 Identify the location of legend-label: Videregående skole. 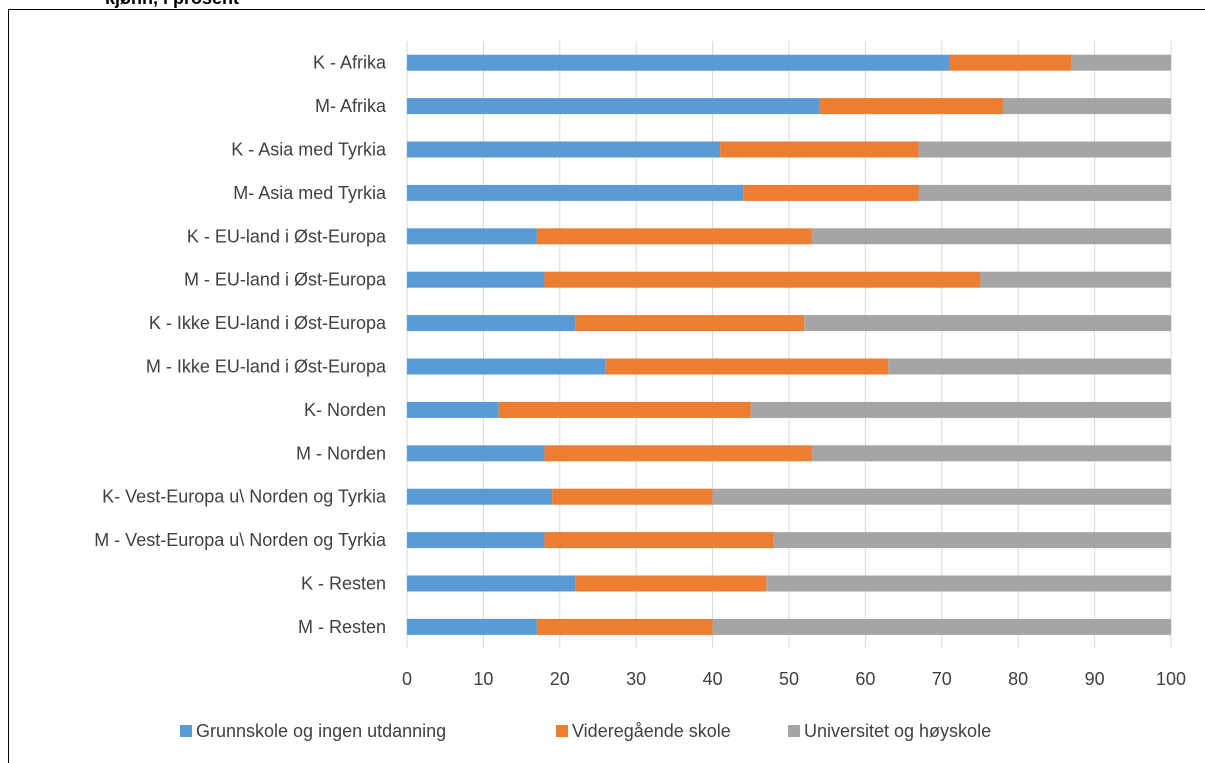
(651, 731).